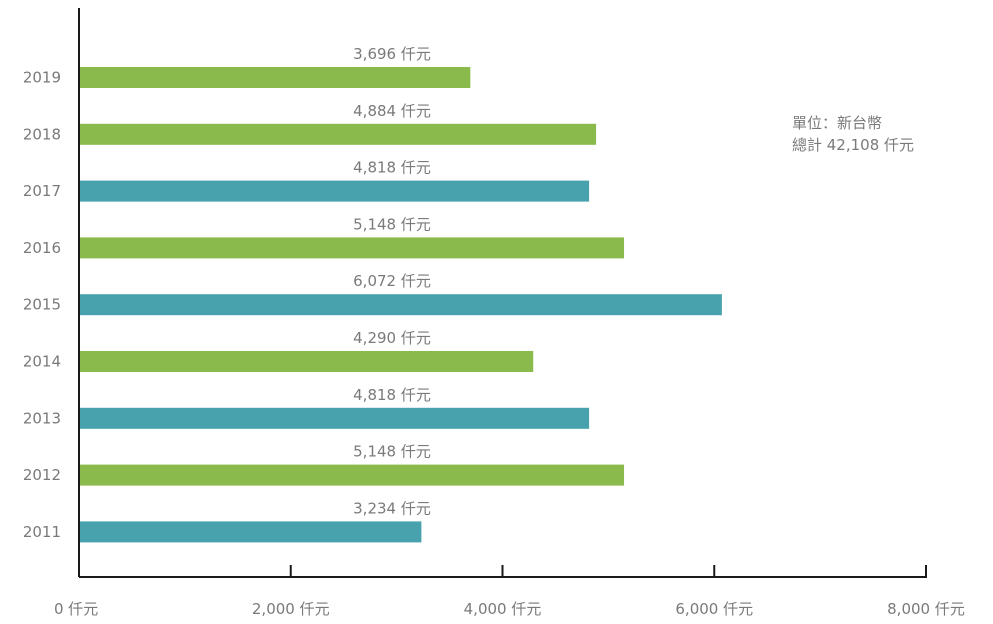  Describe the element at coordinates (392, 281) in the screenshot. I see `value-label-2015: 6,072 仟元` at that location.